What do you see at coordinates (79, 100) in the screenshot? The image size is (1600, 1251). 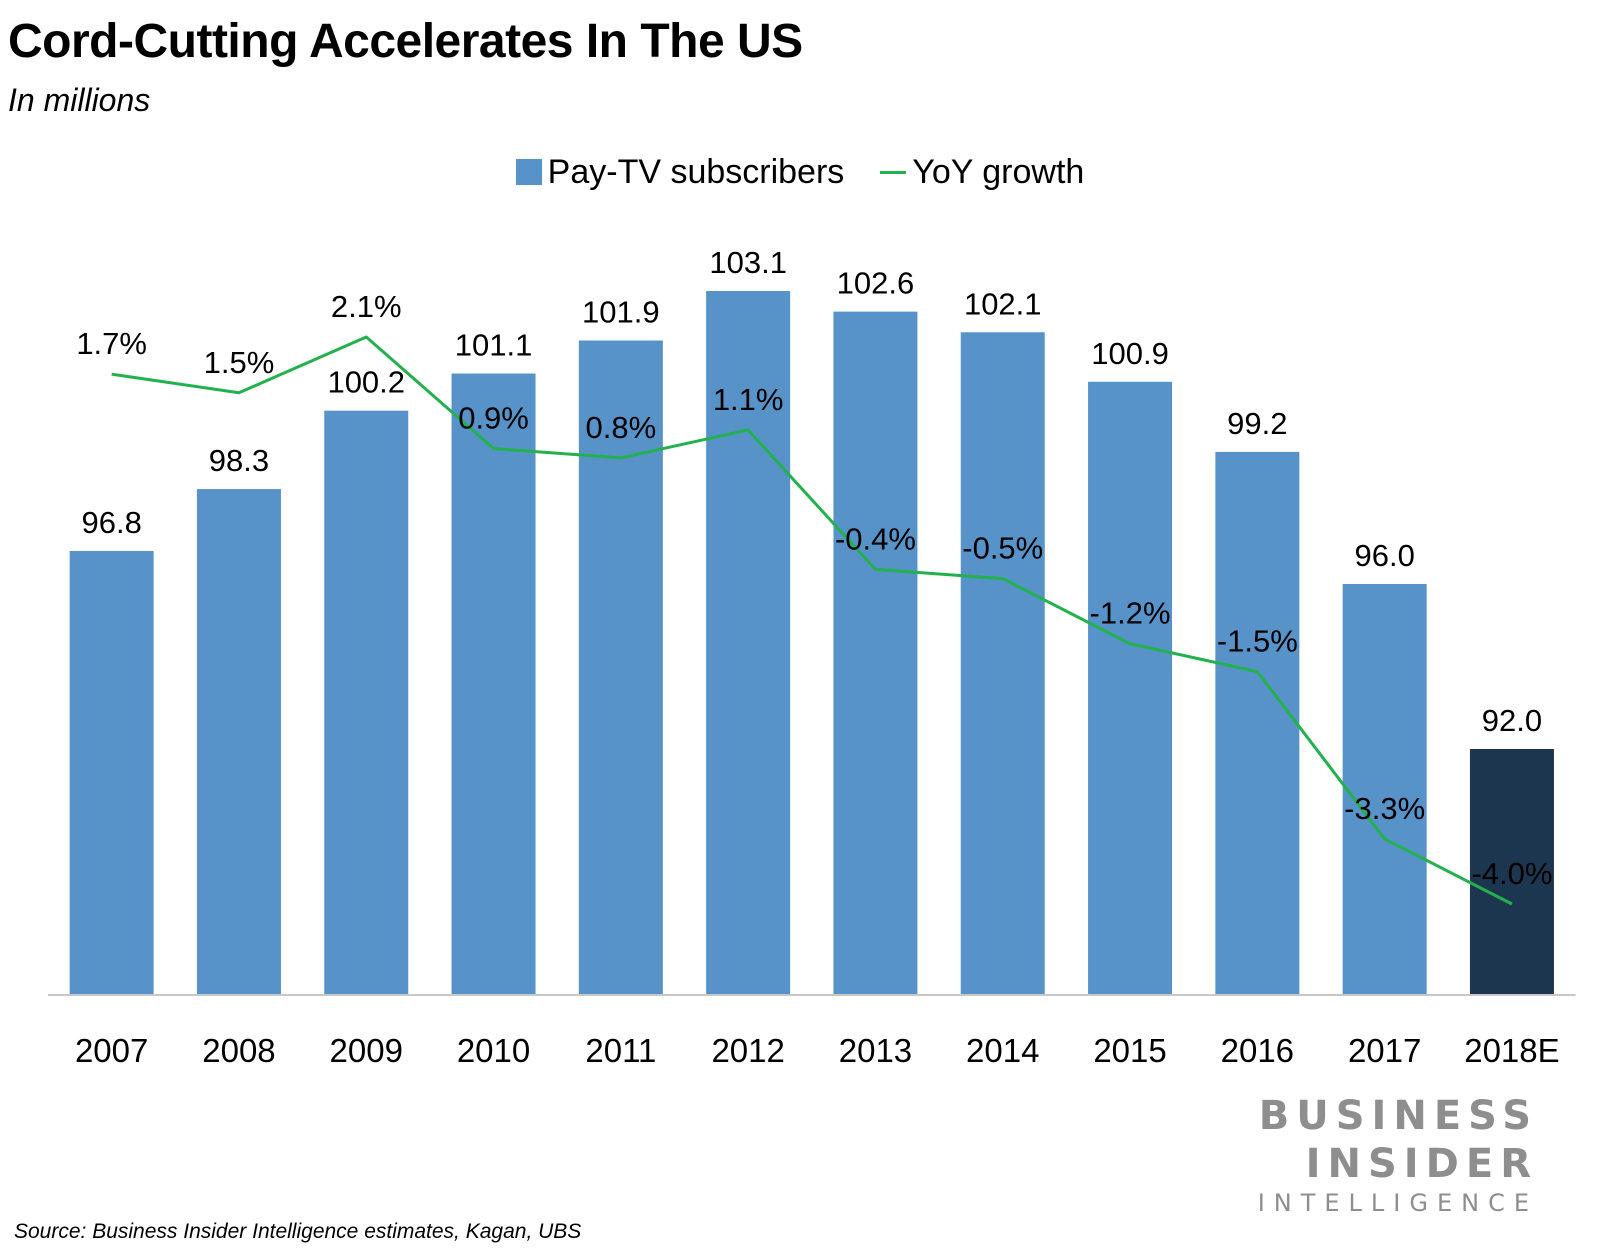 I see `chart-subtitle: In millions` at bounding box center [79, 100].